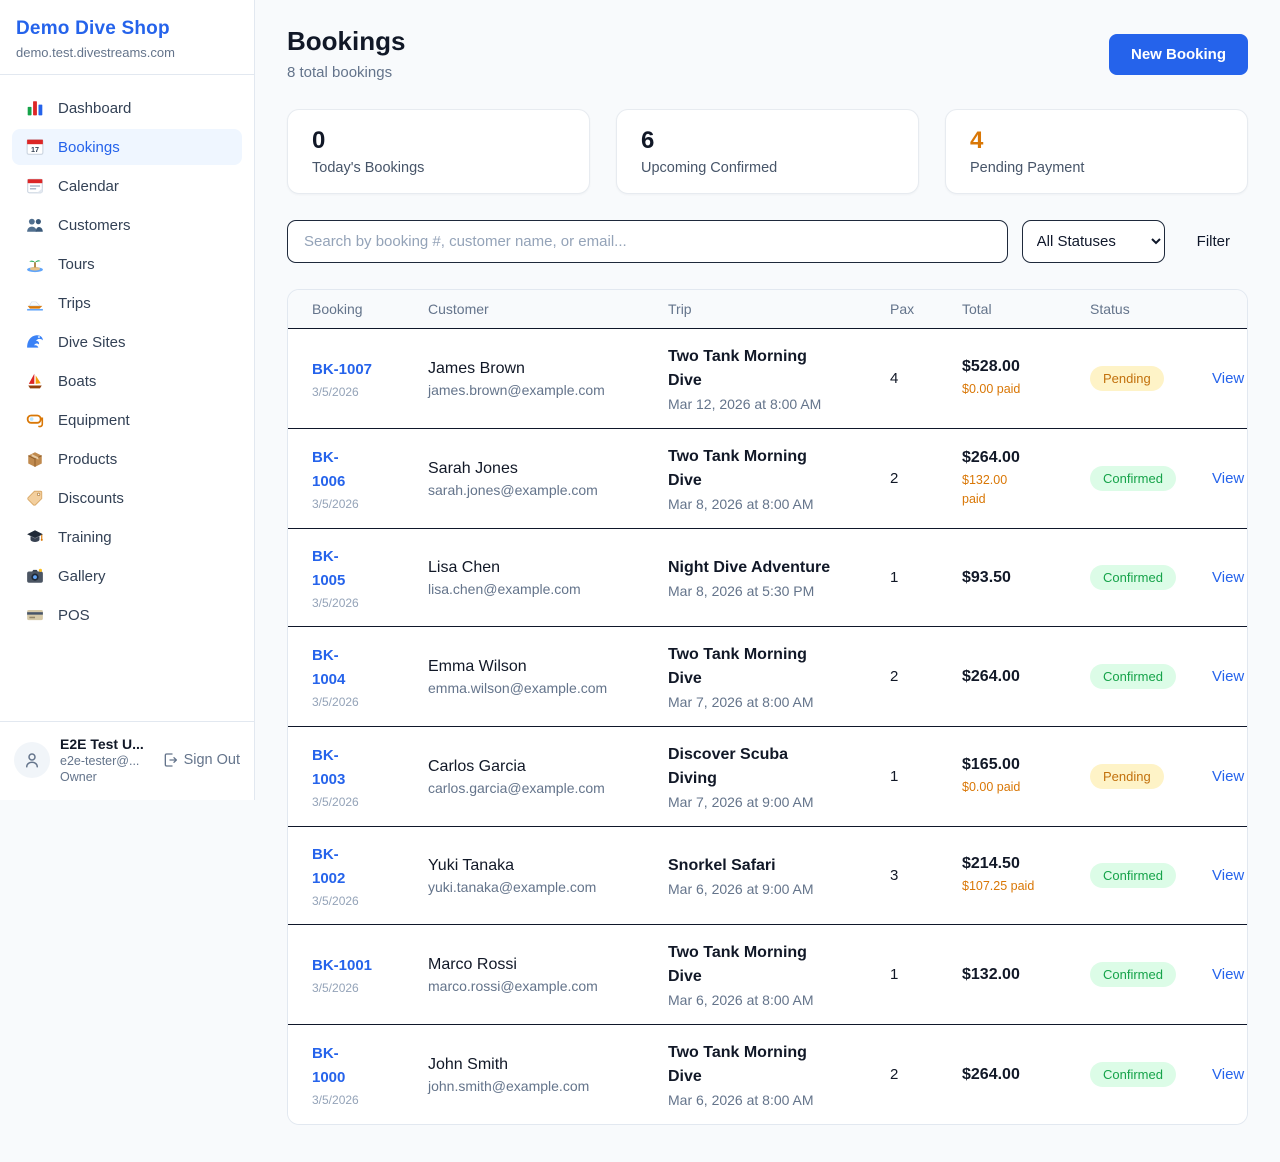 The height and width of the screenshot is (1162, 1280). What do you see at coordinates (1024, 478) in the screenshot?
I see `total-cell: $264.00 $132.00 paid` at bounding box center [1024, 478].